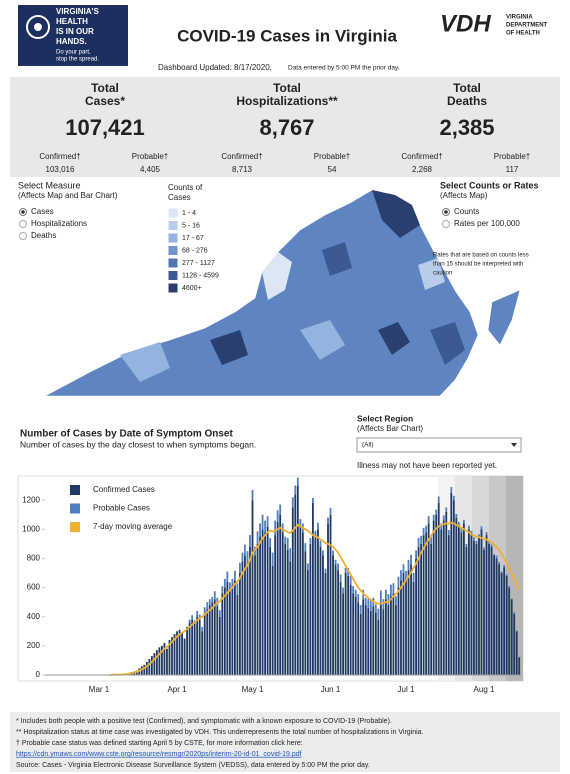 The height and width of the screenshot is (774, 570). What do you see at coordinates (487, 223) in the screenshot?
I see `radio-label: Rates per 100,000` at bounding box center [487, 223].